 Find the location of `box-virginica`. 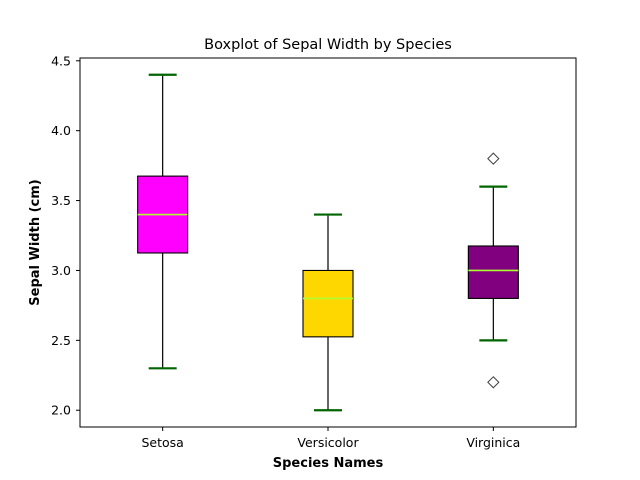

box-virginica is located at coordinates (493, 272).